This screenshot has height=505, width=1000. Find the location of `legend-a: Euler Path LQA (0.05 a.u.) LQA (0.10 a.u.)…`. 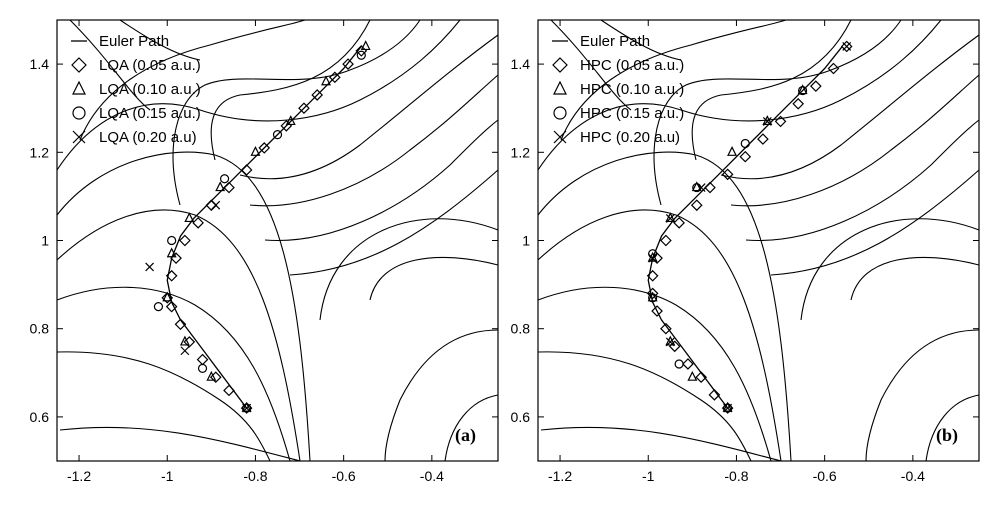

legend-a: Euler Path LQA (0.05 a.u.) LQA (0.10 a.u.)… is located at coordinates (136, 89).